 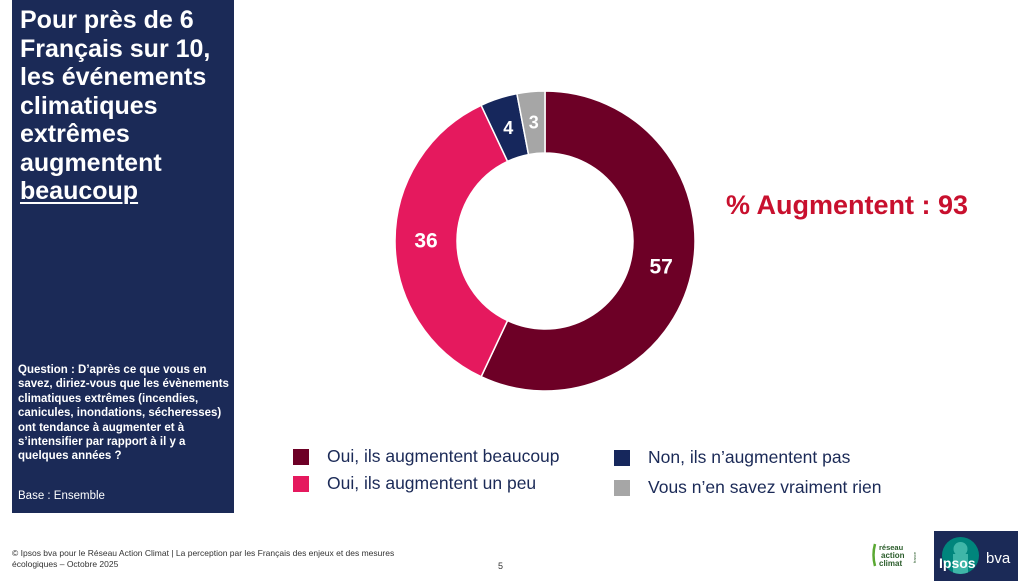 What do you see at coordinates (890, 563) in the screenshot?
I see `svg-text: climat` at bounding box center [890, 563].